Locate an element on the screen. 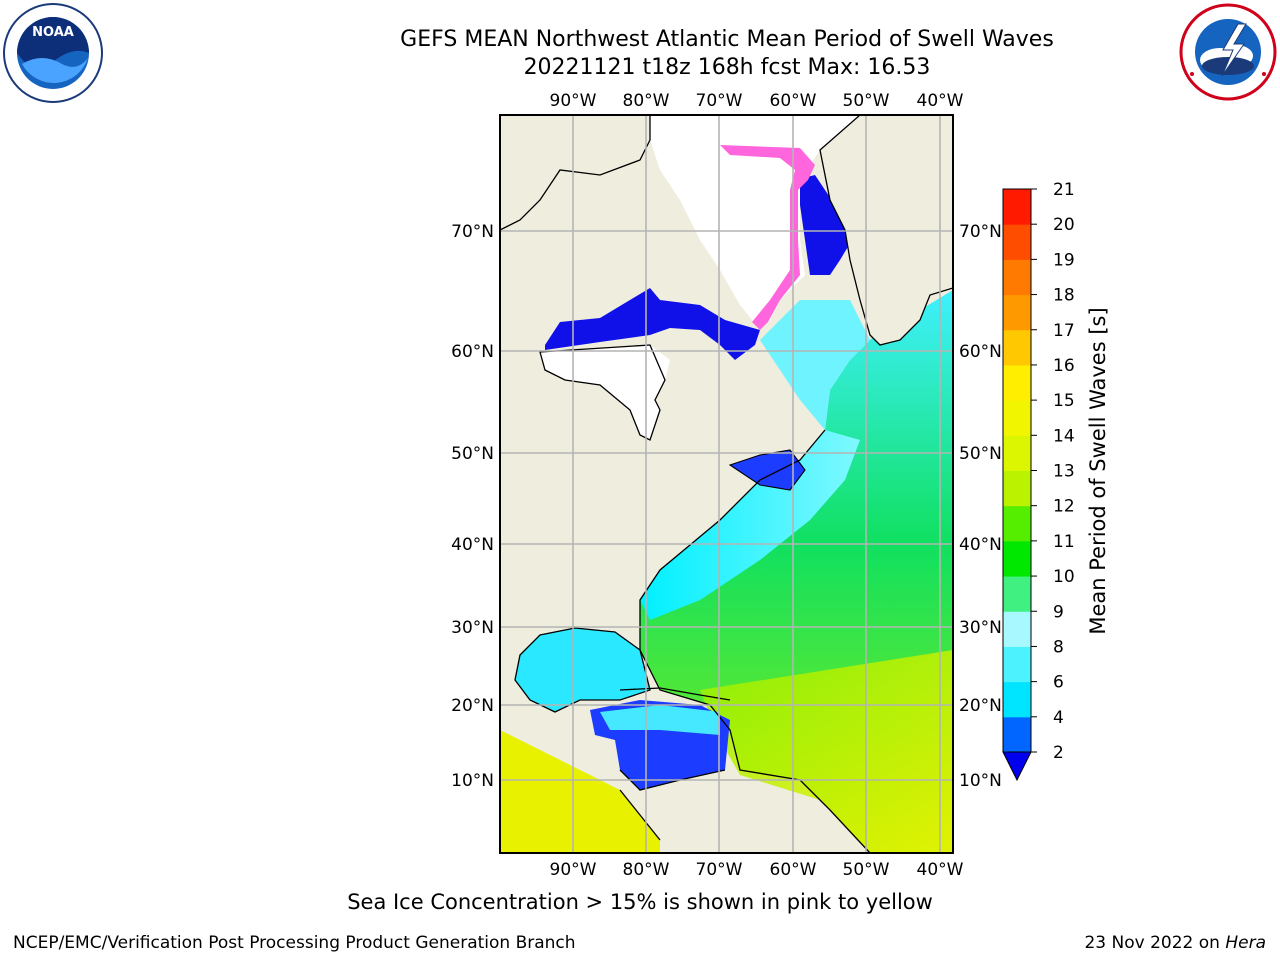  coastal-cyan-band is located at coordinates (750, 525).